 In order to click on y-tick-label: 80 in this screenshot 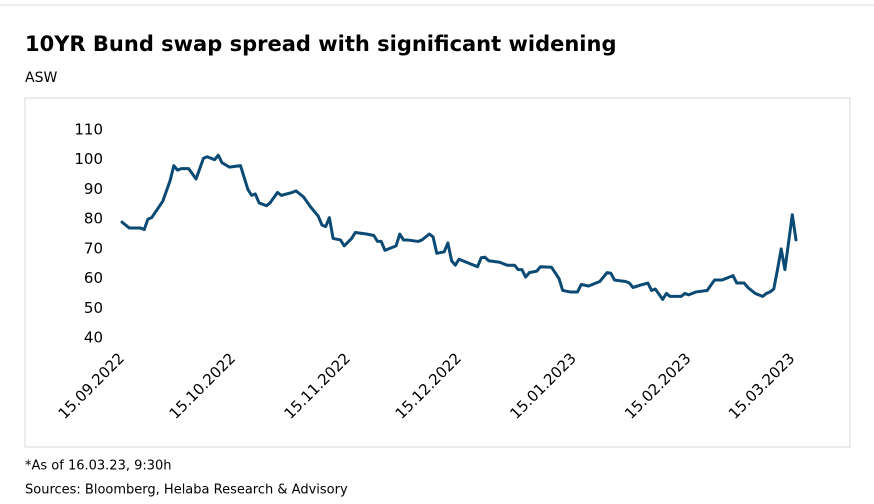, I will do `click(93, 219)`.